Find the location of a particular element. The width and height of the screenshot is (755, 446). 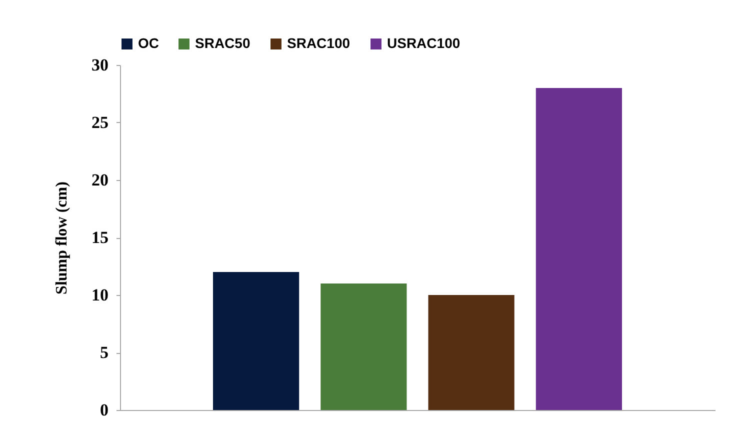

legend-label: SRAC50 is located at coordinates (222, 43).